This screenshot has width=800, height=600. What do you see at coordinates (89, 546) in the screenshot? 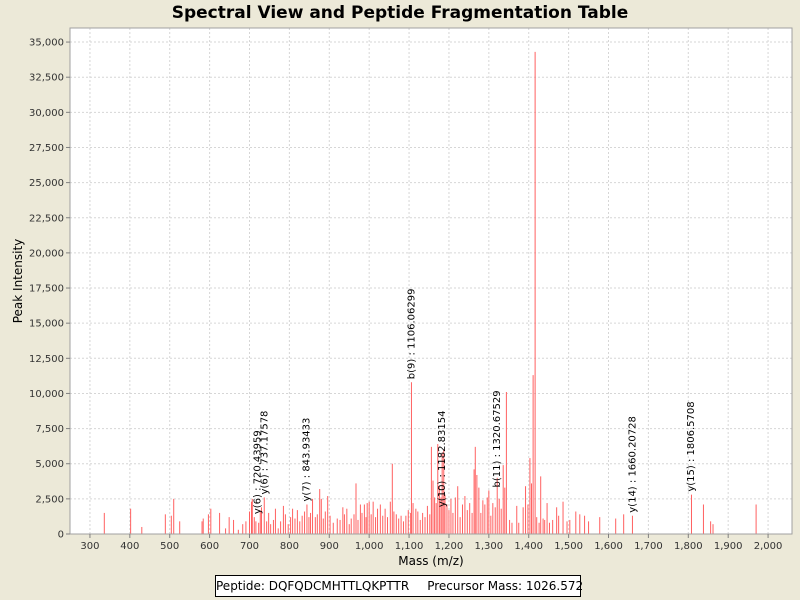
I see `x-tick-label: 300` at bounding box center [89, 546].